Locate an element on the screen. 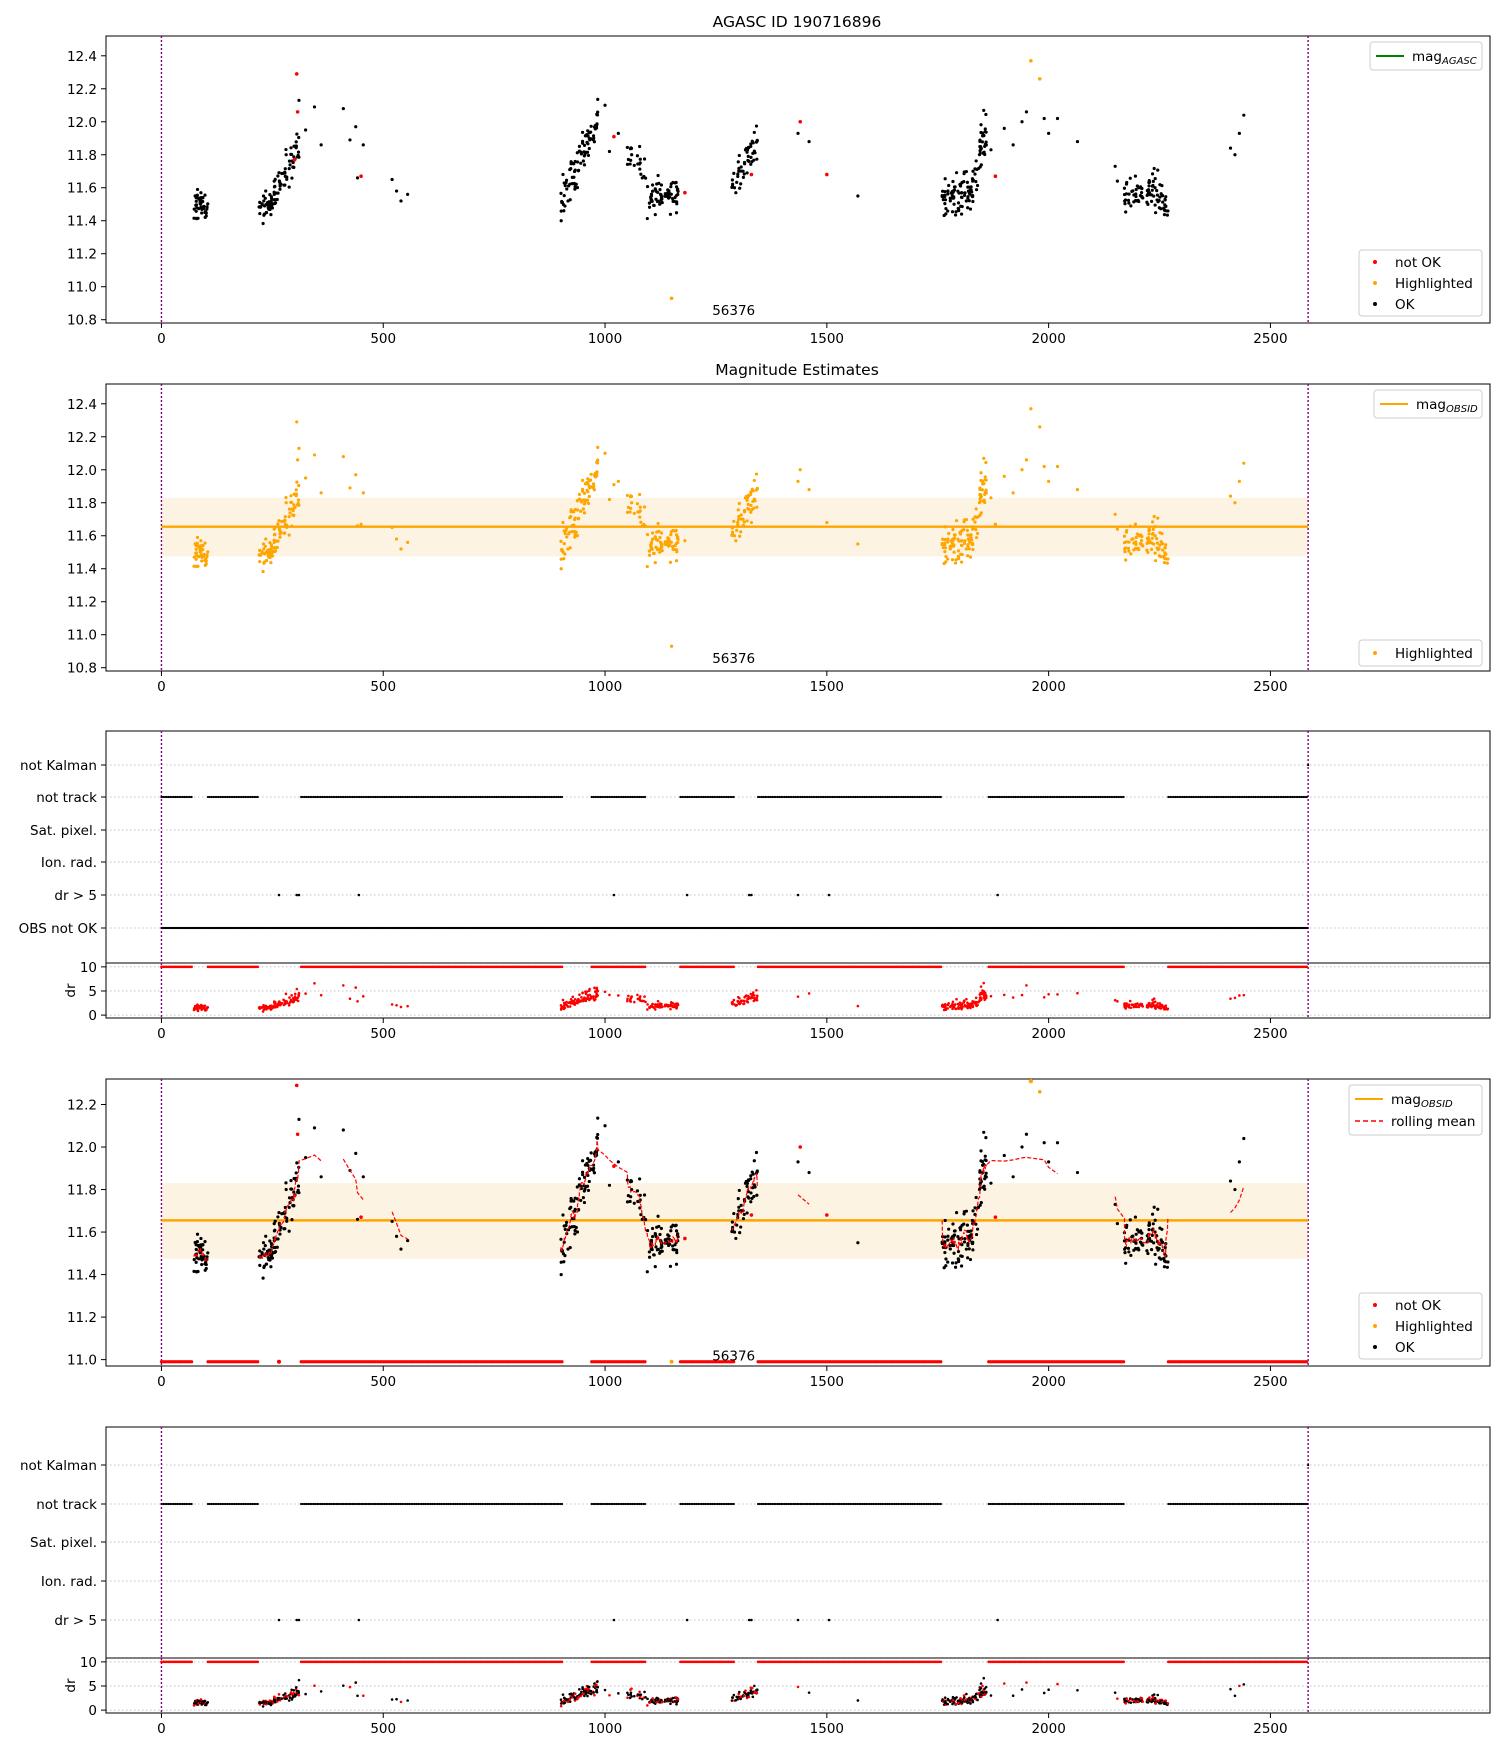  y-tick-label: 11.8 is located at coordinates (82, 504).